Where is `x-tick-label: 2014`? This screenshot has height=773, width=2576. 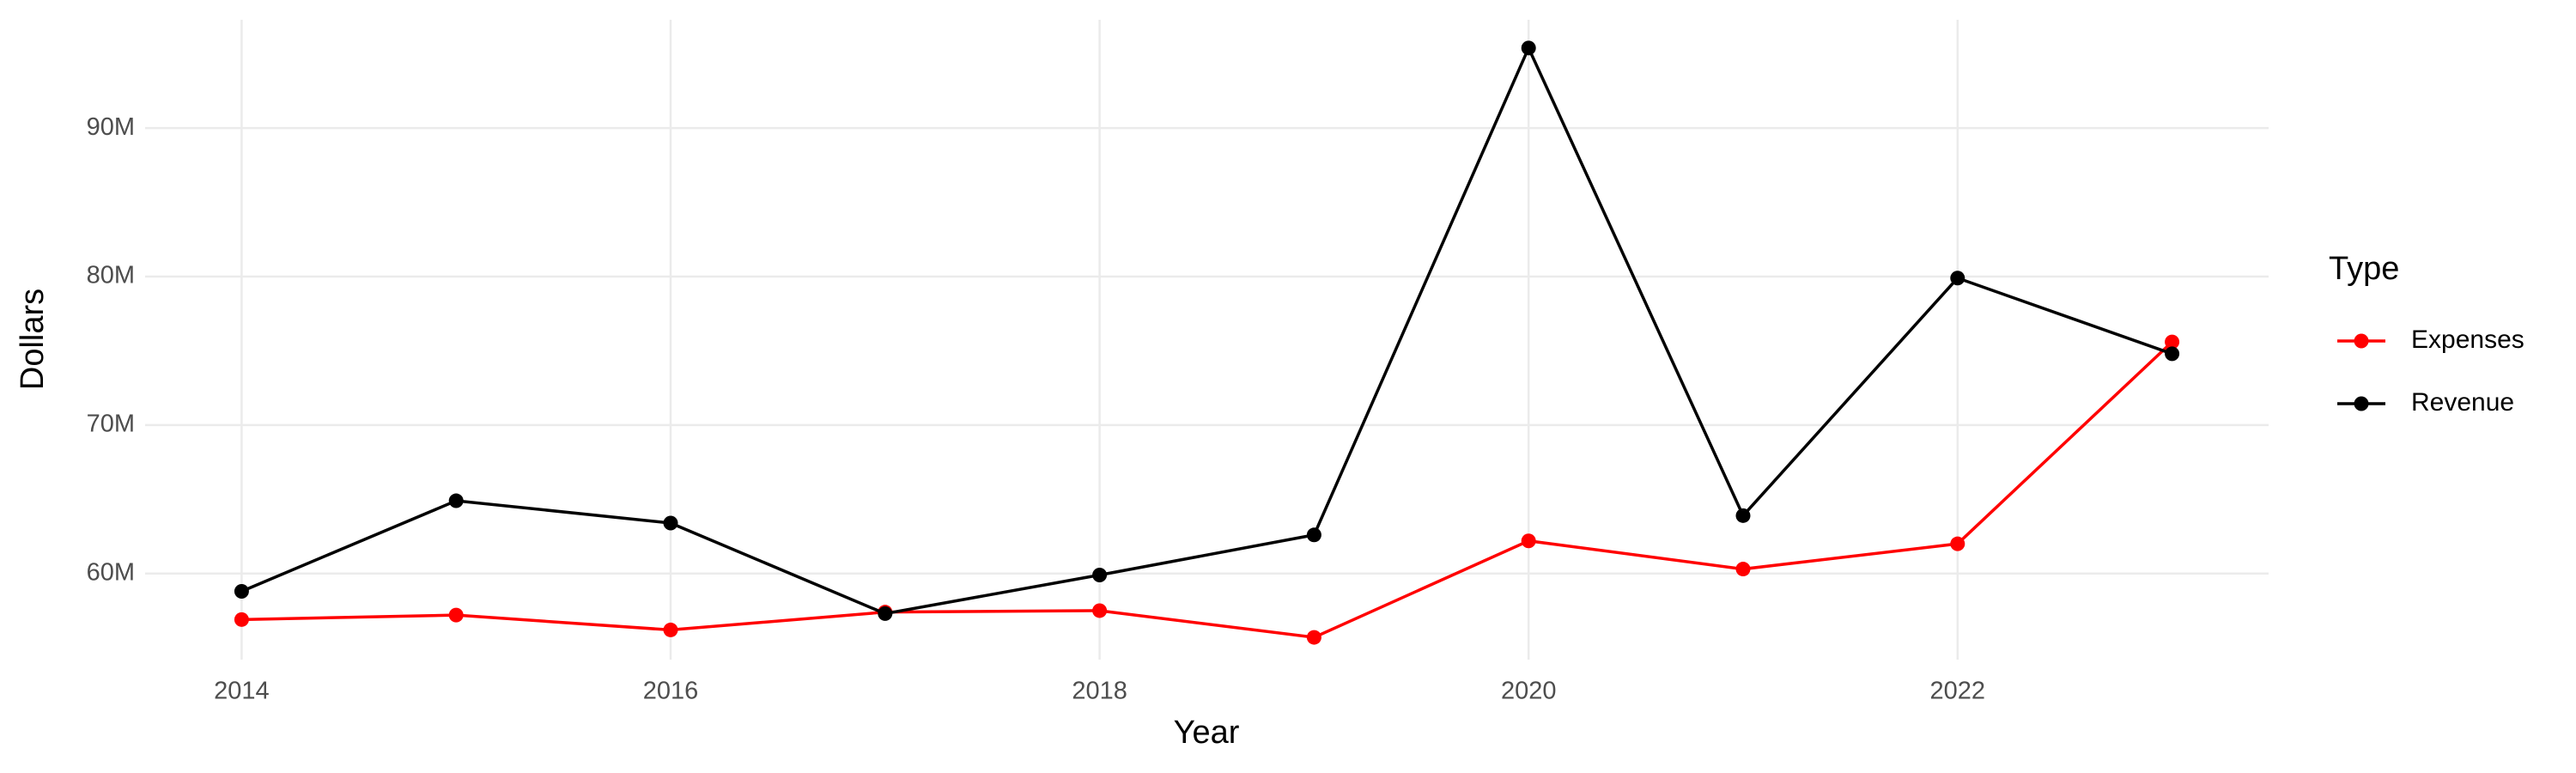
x-tick-label: 2014 is located at coordinates (242, 691).